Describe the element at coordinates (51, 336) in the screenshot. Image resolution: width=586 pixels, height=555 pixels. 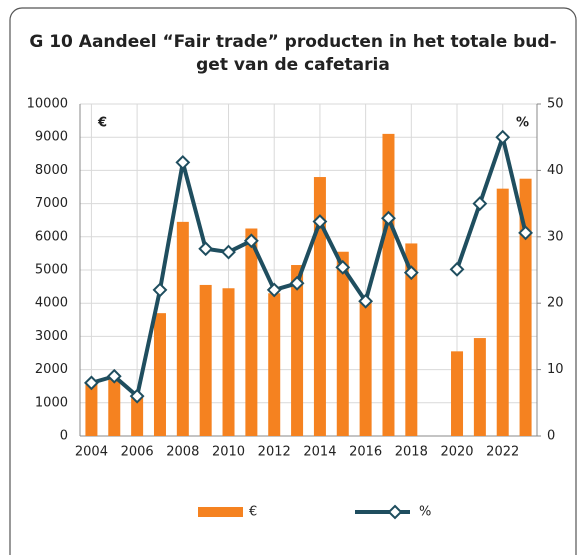
I see `y-tick-label: 3000` at that location.